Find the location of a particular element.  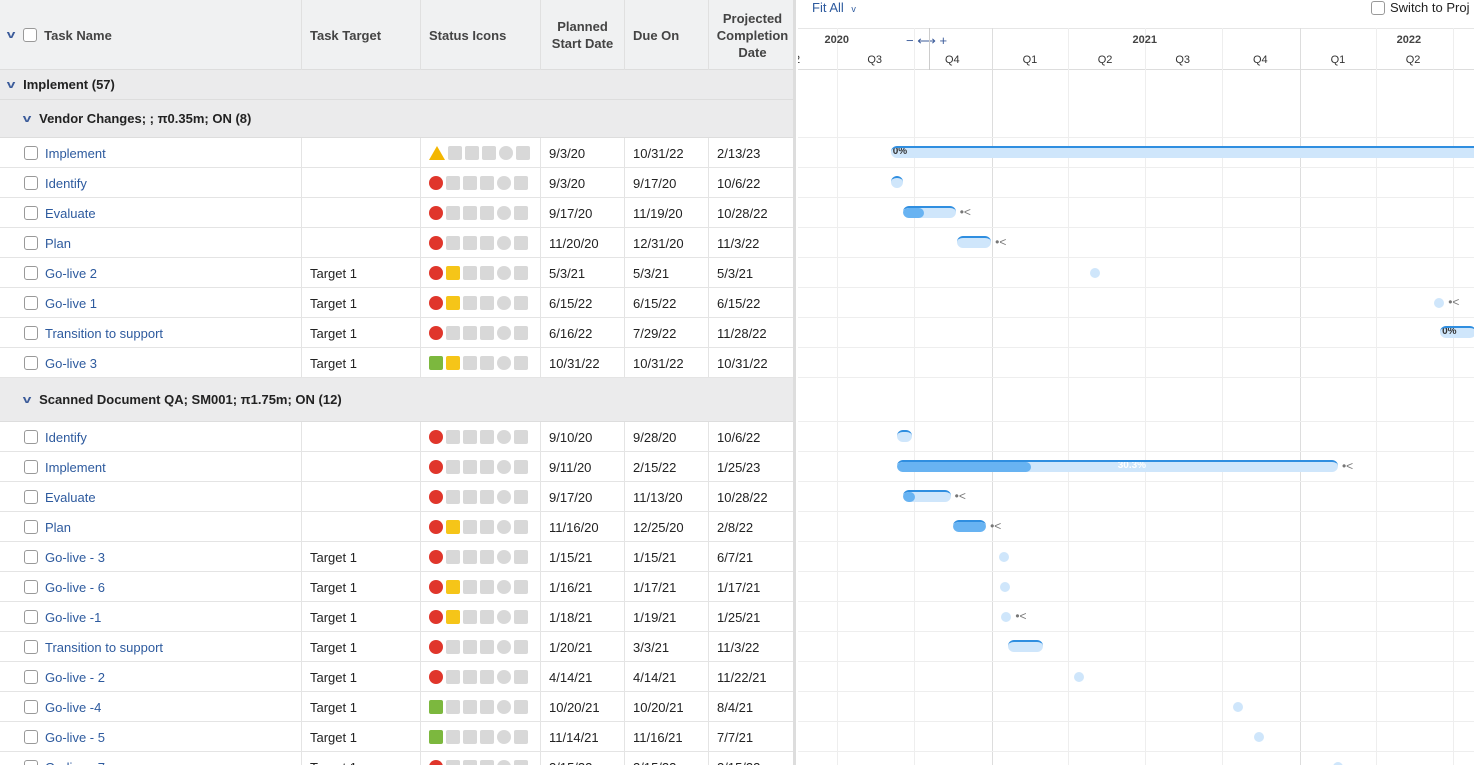

task-row: Implement 9/3/20 10/31/22 2/13/23 is located at coordinates (396, 153).